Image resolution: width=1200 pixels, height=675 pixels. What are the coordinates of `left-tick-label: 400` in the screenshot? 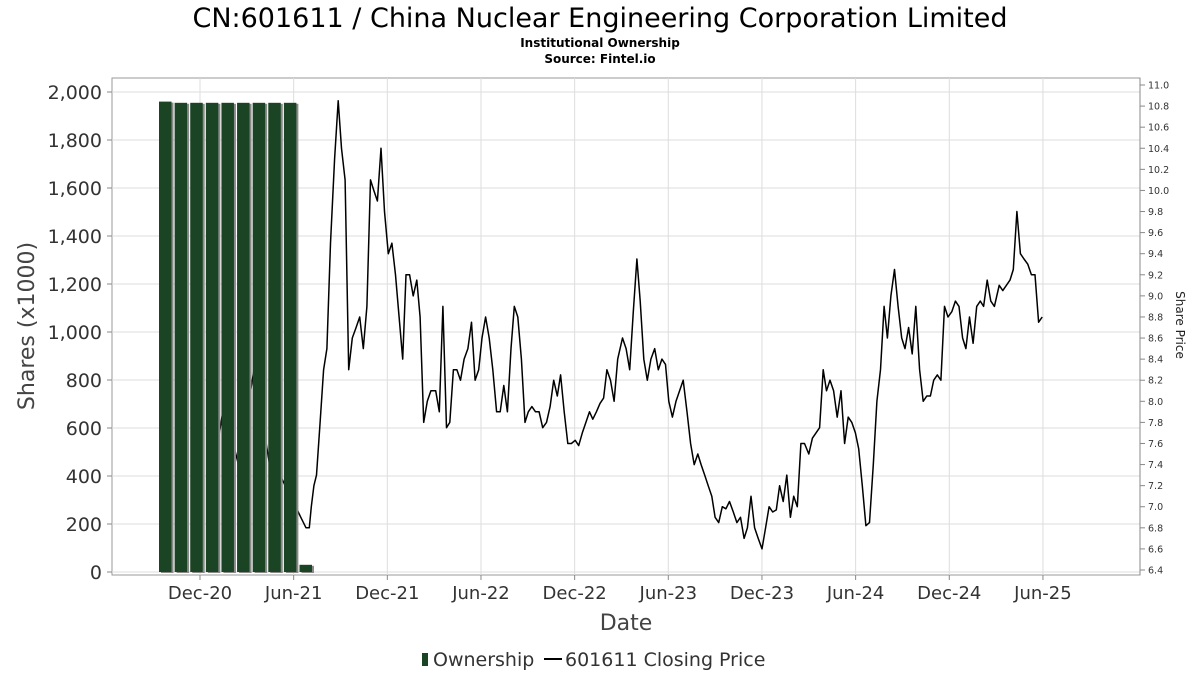 It's located at (84, 477).